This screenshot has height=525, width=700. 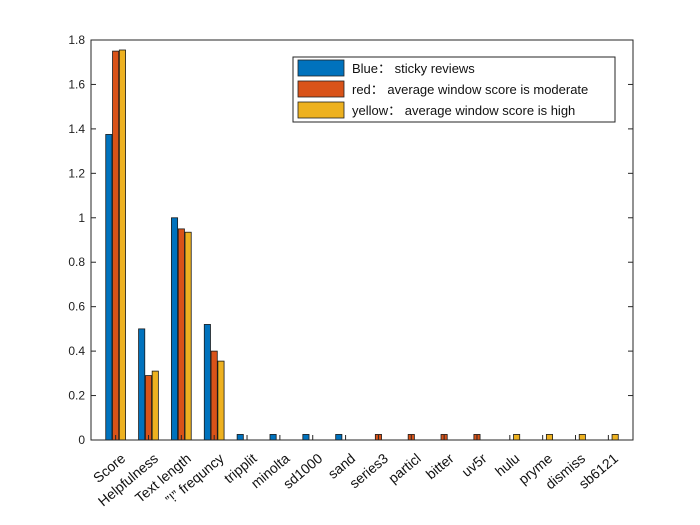 I want to click on bar-s0-c2, so click(x=175, y=329).